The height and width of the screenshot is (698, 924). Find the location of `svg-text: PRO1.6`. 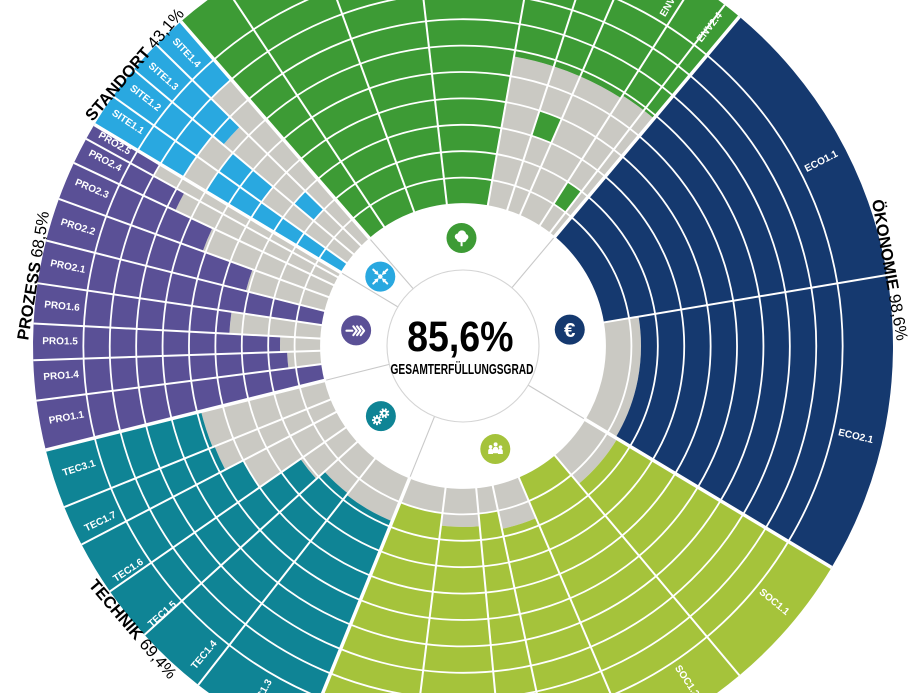

svg-text: PRO1.6 is located at coordinates (62, 306).